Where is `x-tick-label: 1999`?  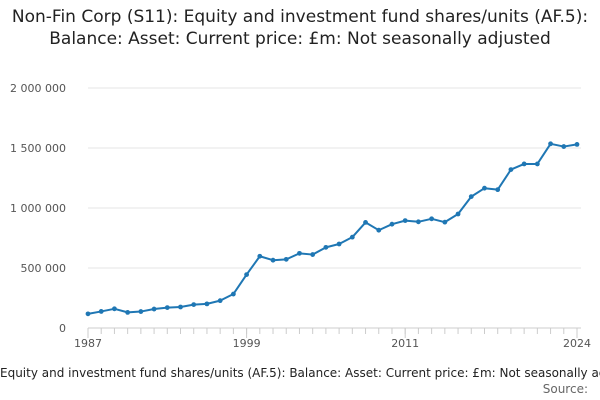
x-tick-label: 1999 is located at coordinates (247, 343).